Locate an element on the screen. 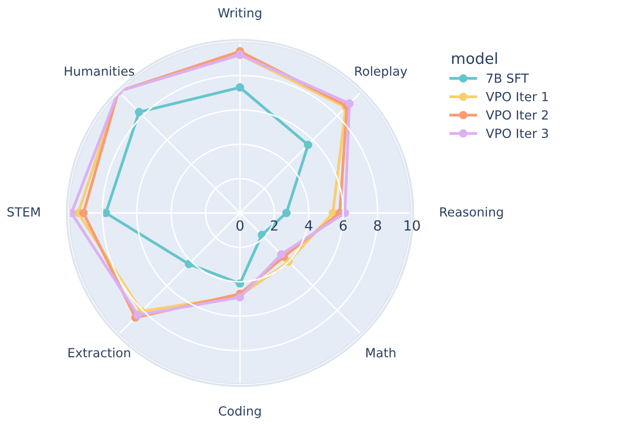  legend-label: 7B SFT is located at coordinates (507, 78).